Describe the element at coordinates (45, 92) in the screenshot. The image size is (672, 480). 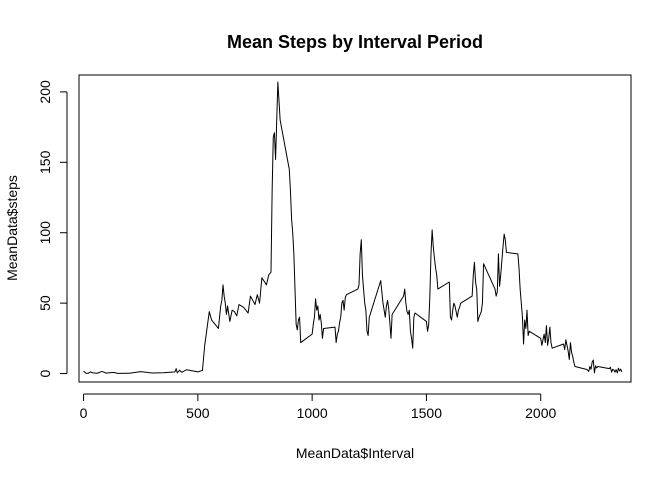
I see `y-tick-label: 200` at that location.